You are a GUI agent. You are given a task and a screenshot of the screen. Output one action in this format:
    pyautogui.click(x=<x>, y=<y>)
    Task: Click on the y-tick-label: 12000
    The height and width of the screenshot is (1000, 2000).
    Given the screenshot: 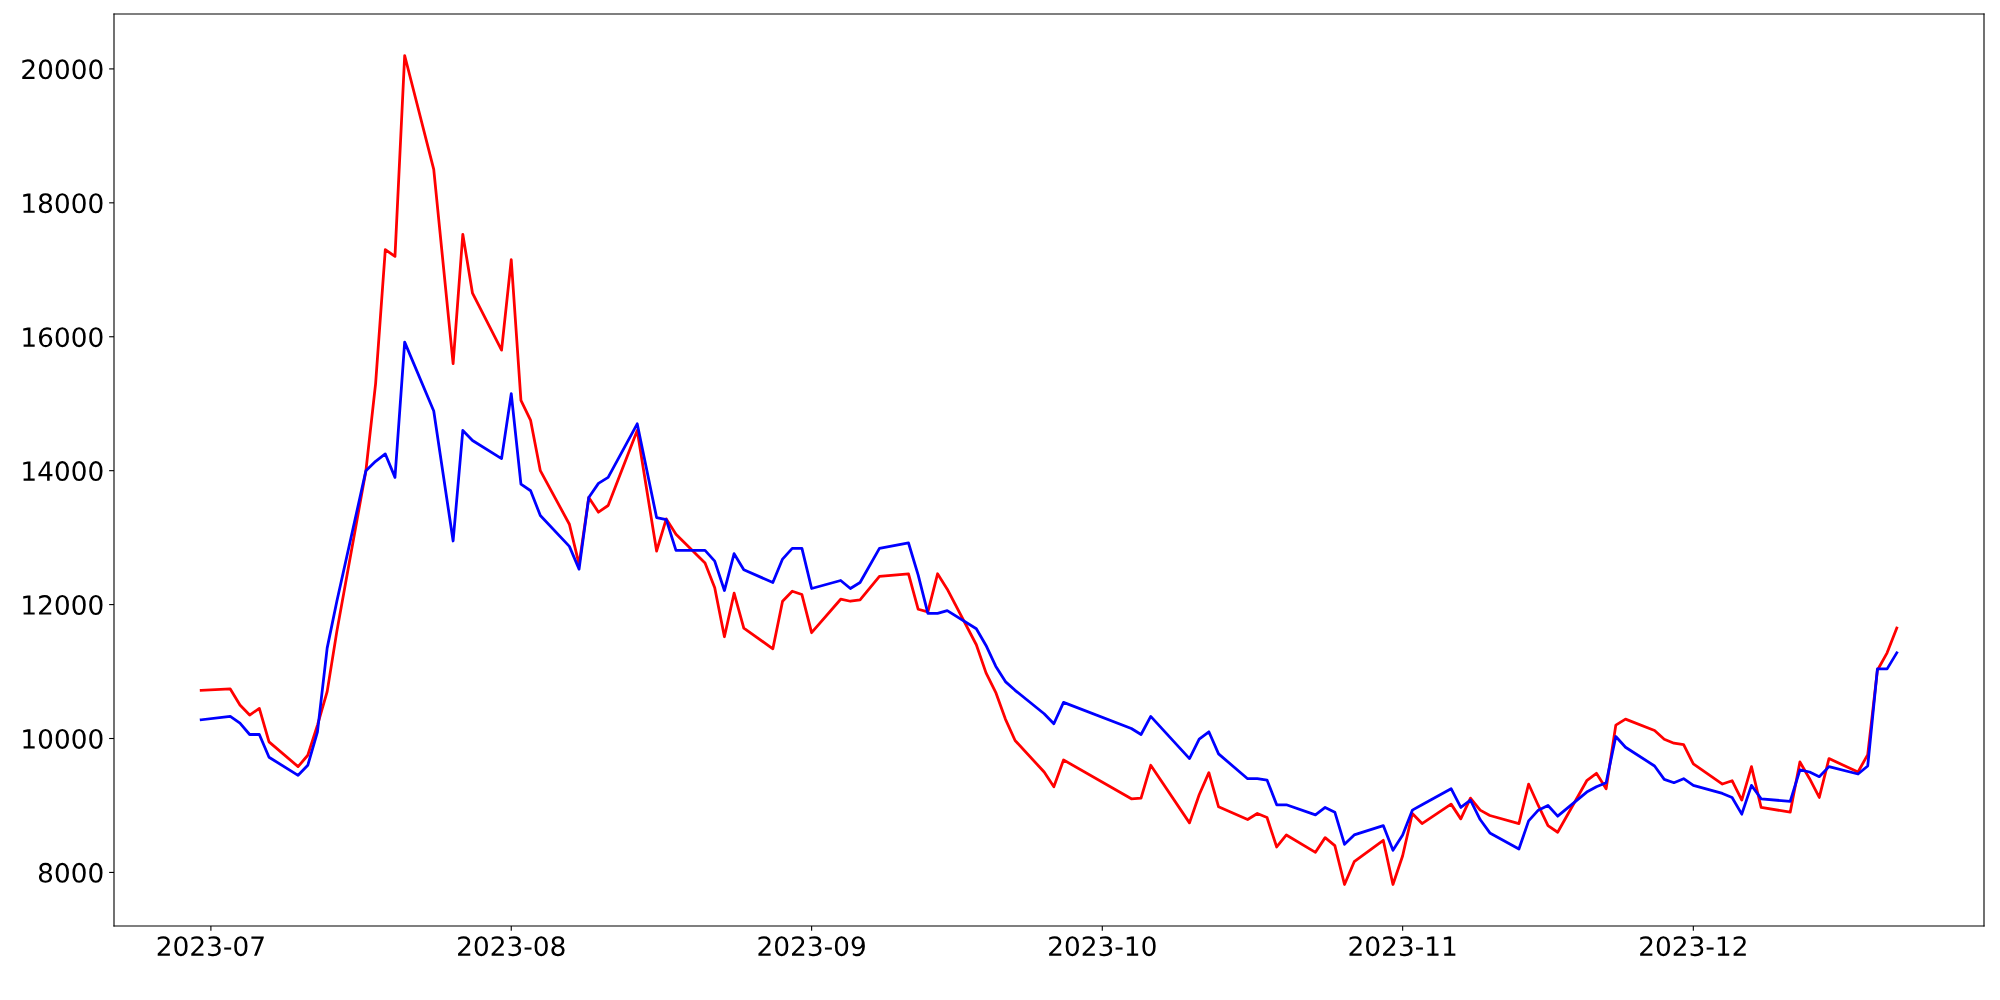 What is the action you would take?
    pyautogui.click(x=63, y=605)
    